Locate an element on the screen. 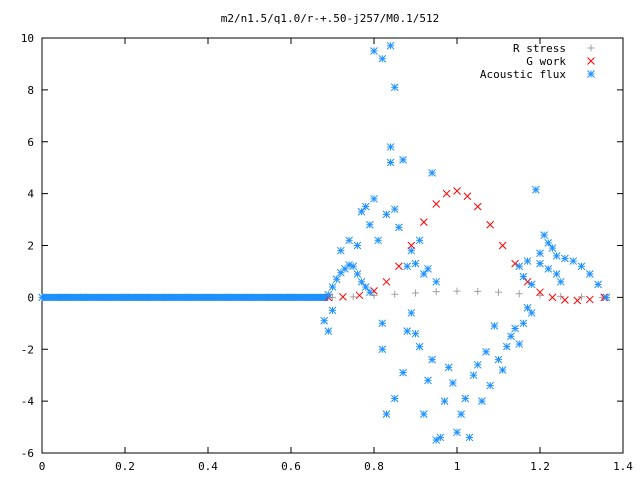  x-tick-label: 0.2 is located at coordinates (125, 466).